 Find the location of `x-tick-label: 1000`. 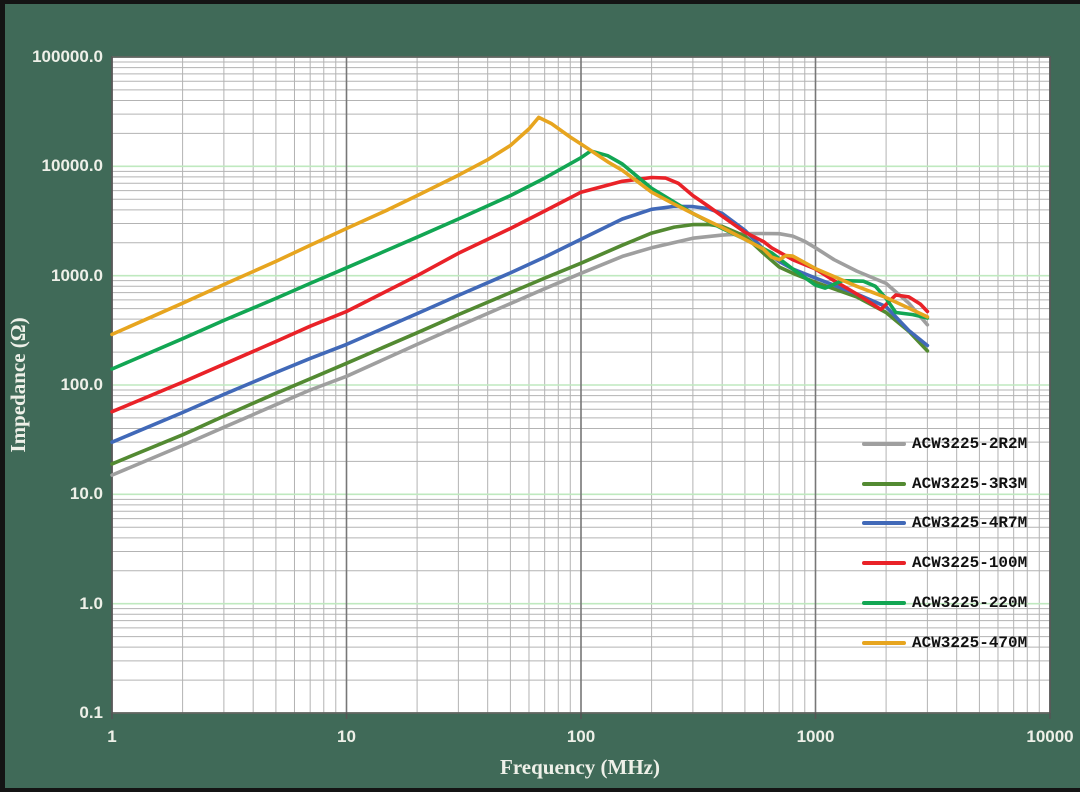

x-tick-label: 1000 is located at coordinates (815, 736).